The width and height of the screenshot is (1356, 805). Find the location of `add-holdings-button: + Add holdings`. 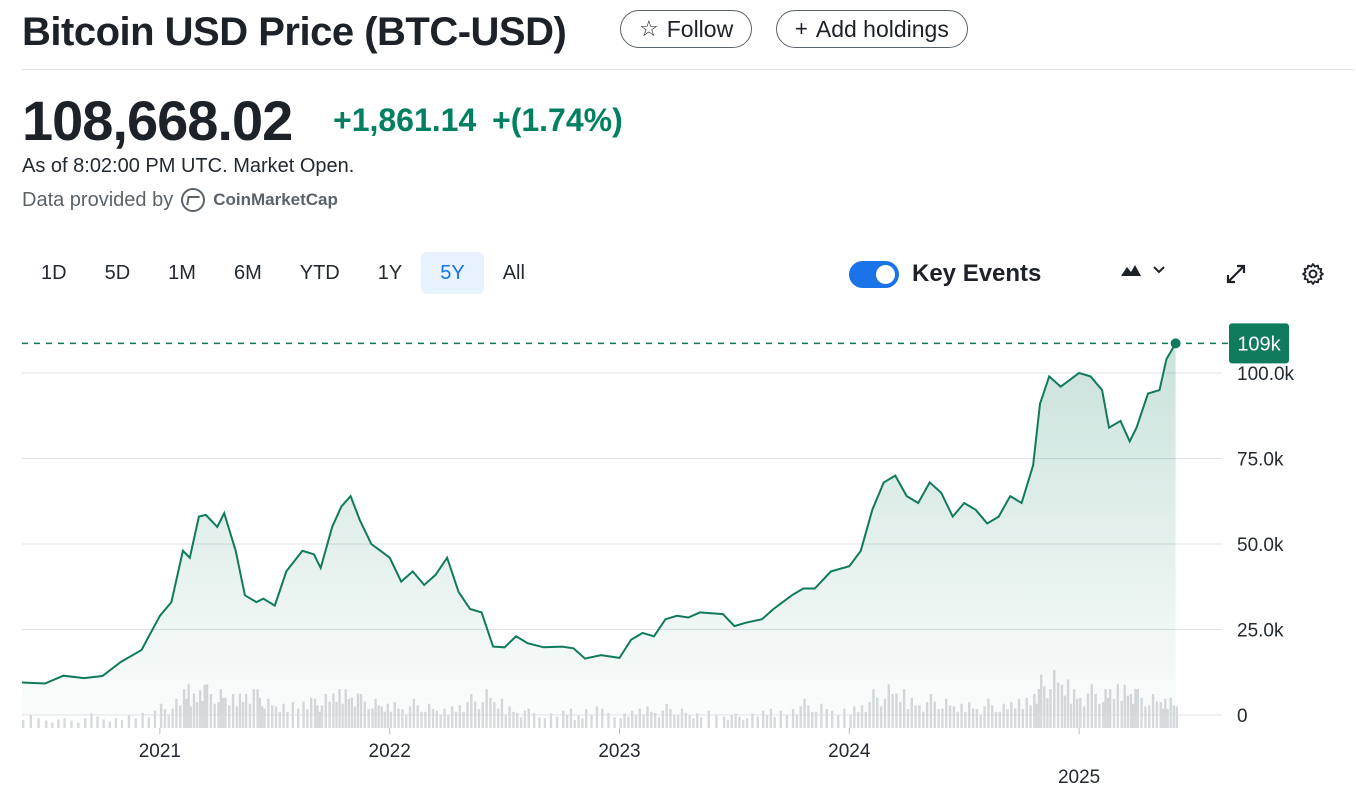

add-holdings-button: + Add holdings is located at coordinates (872, 29).